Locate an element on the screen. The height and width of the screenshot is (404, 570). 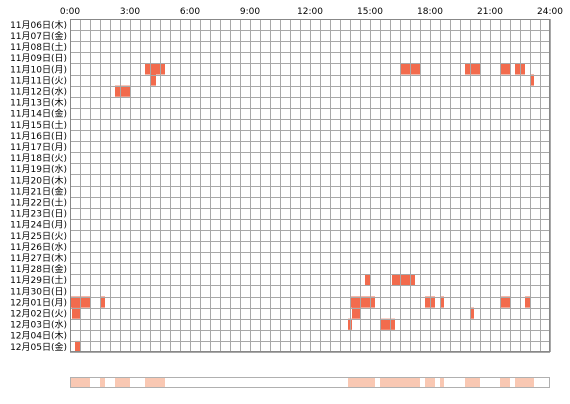
row-label: 11月16日(日) is located at coordinates (38, 136).